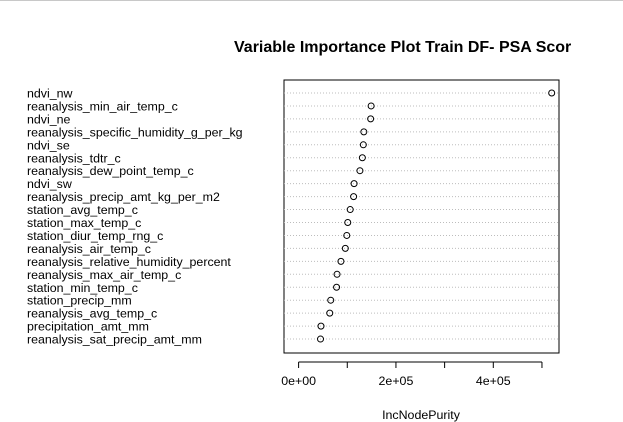 The image size is (623, 422). I want to click on variable-label: reanalysis_precip_amt_kg_per_m2, so click(123, 197).